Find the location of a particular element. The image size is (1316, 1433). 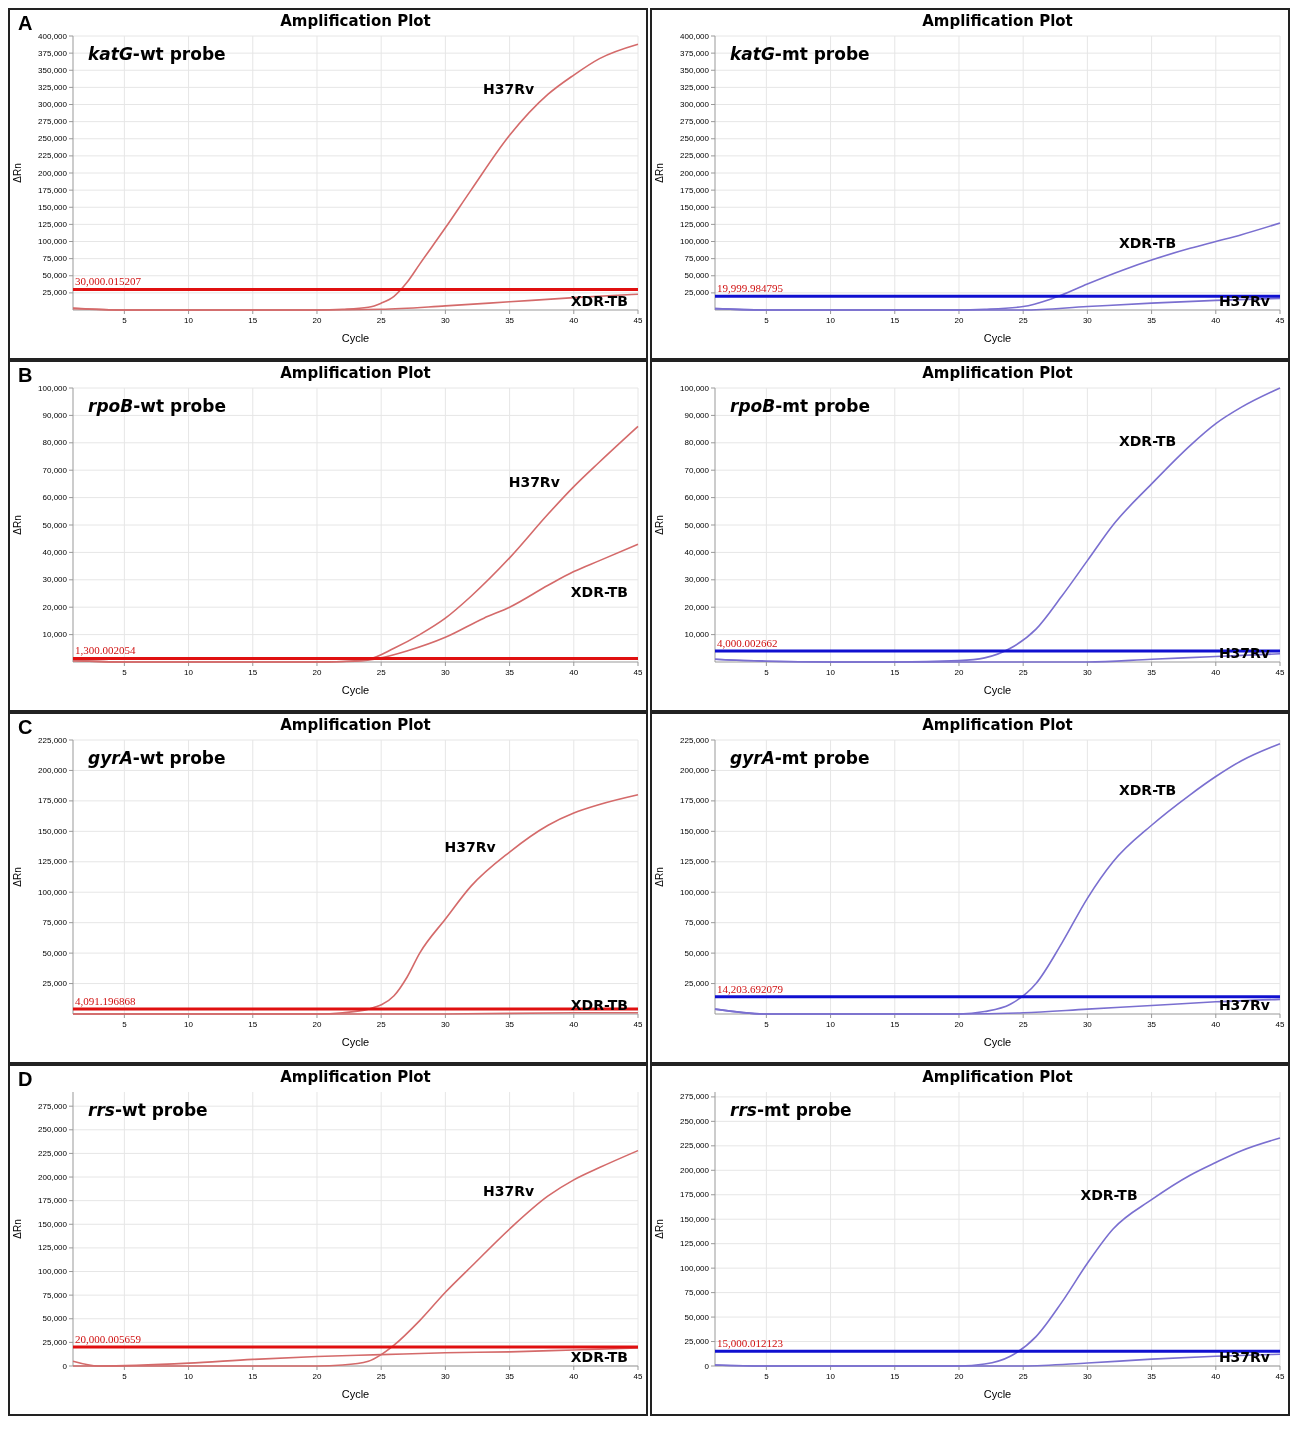

y-tick-label: 25,000 is located at coordinates (697, 293).